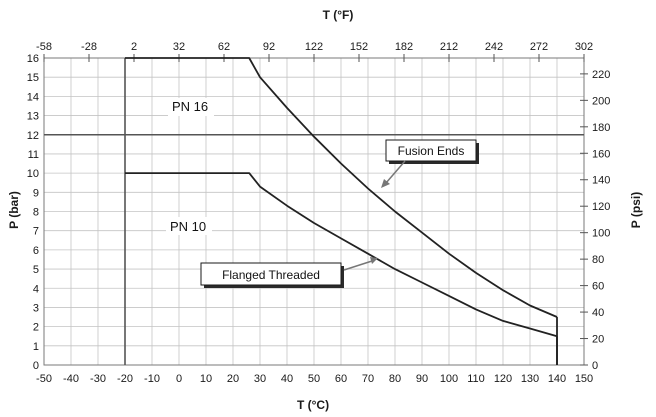 This screenshot has width=656, height=417. Describe the element at coordinates (179, 379) in the screenshot. I see `bottom-tick-label: 0` at that location.